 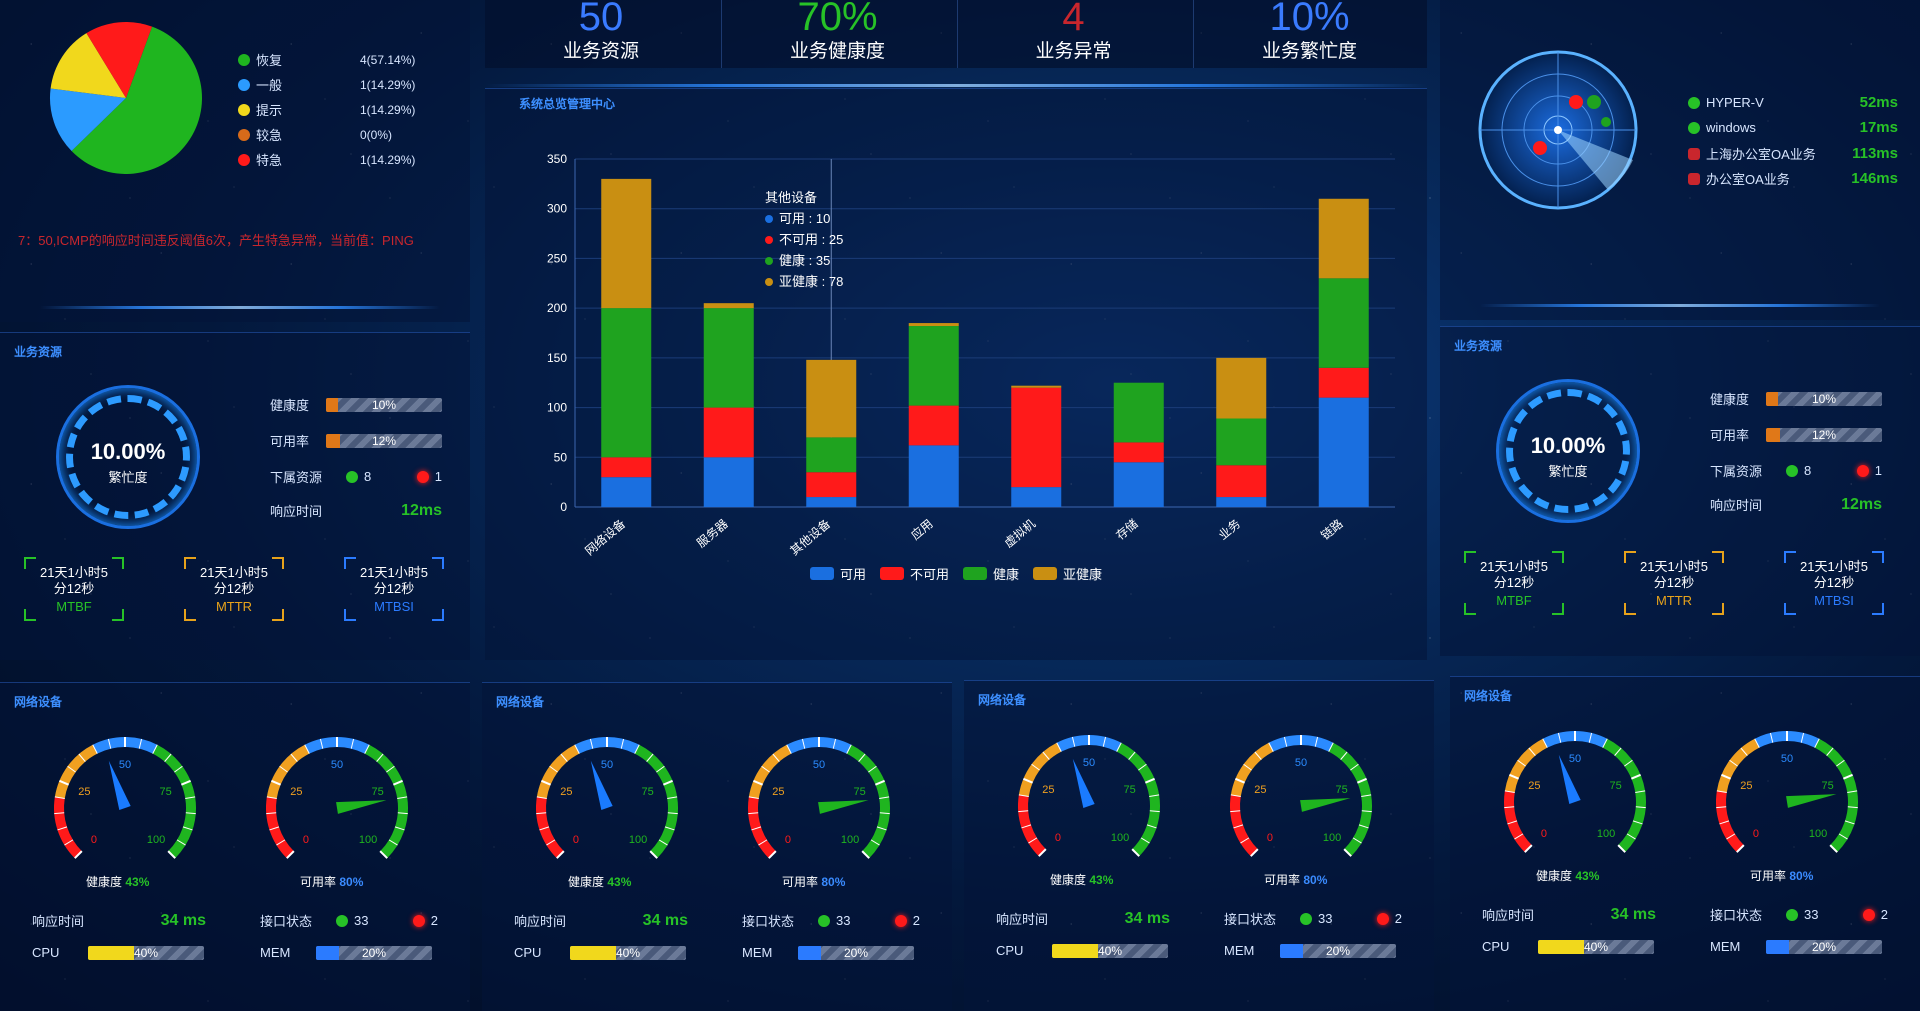 I want to click on alarm-pie-chart, so click(x=126, y=98).